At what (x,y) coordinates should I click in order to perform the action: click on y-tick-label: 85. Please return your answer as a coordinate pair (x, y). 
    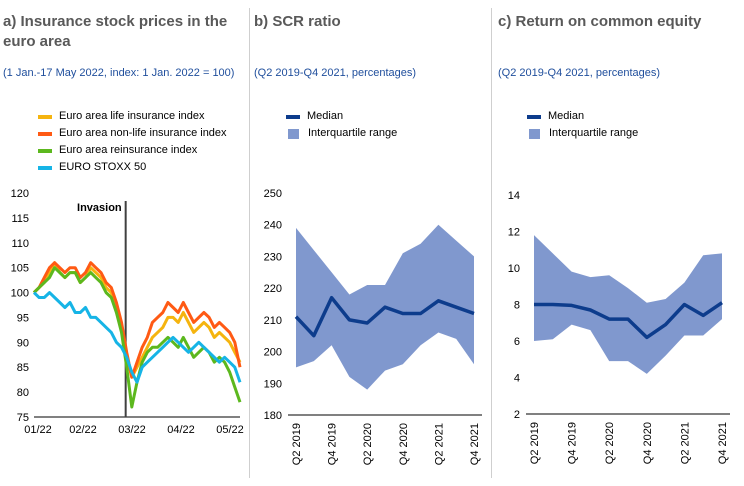
    Looking at the image, I should click on (23, 368).